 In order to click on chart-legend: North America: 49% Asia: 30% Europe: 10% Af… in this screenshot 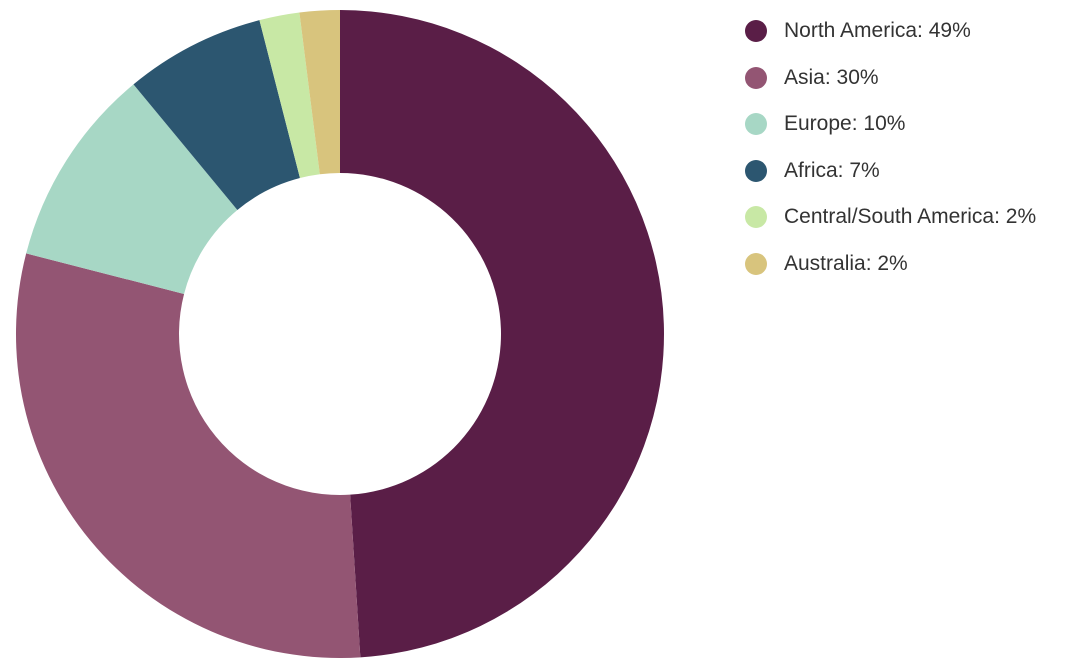, I will do `click(890, 147)`.